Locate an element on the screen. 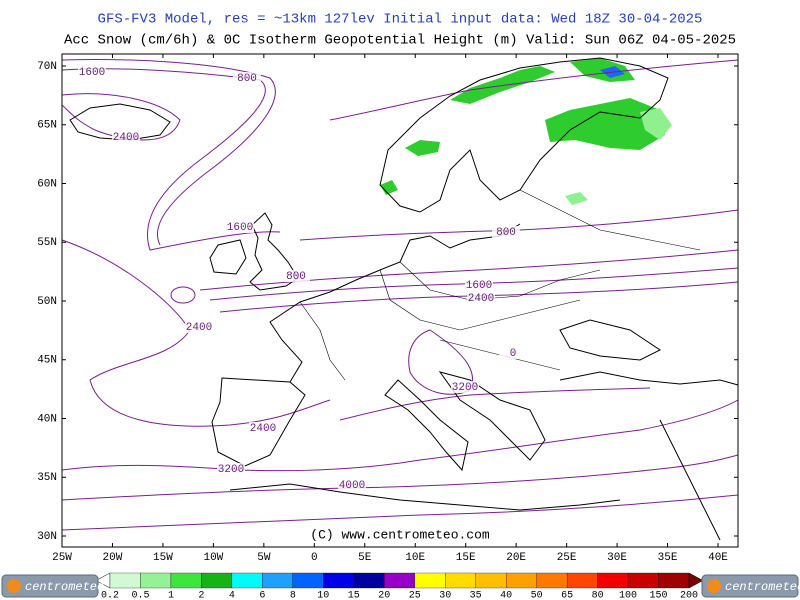 Image resolution: width=800 pixels, height=600 pixels. logo-left: centrometeo is located at coordinates (52, 586).